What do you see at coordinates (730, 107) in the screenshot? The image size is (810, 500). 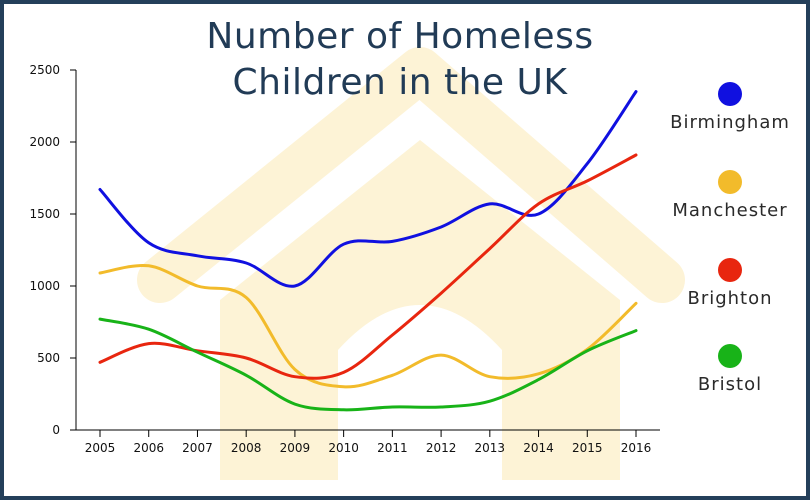 I see `legend-item-birmingham: Birmingham` at bounding box center [730, 107].